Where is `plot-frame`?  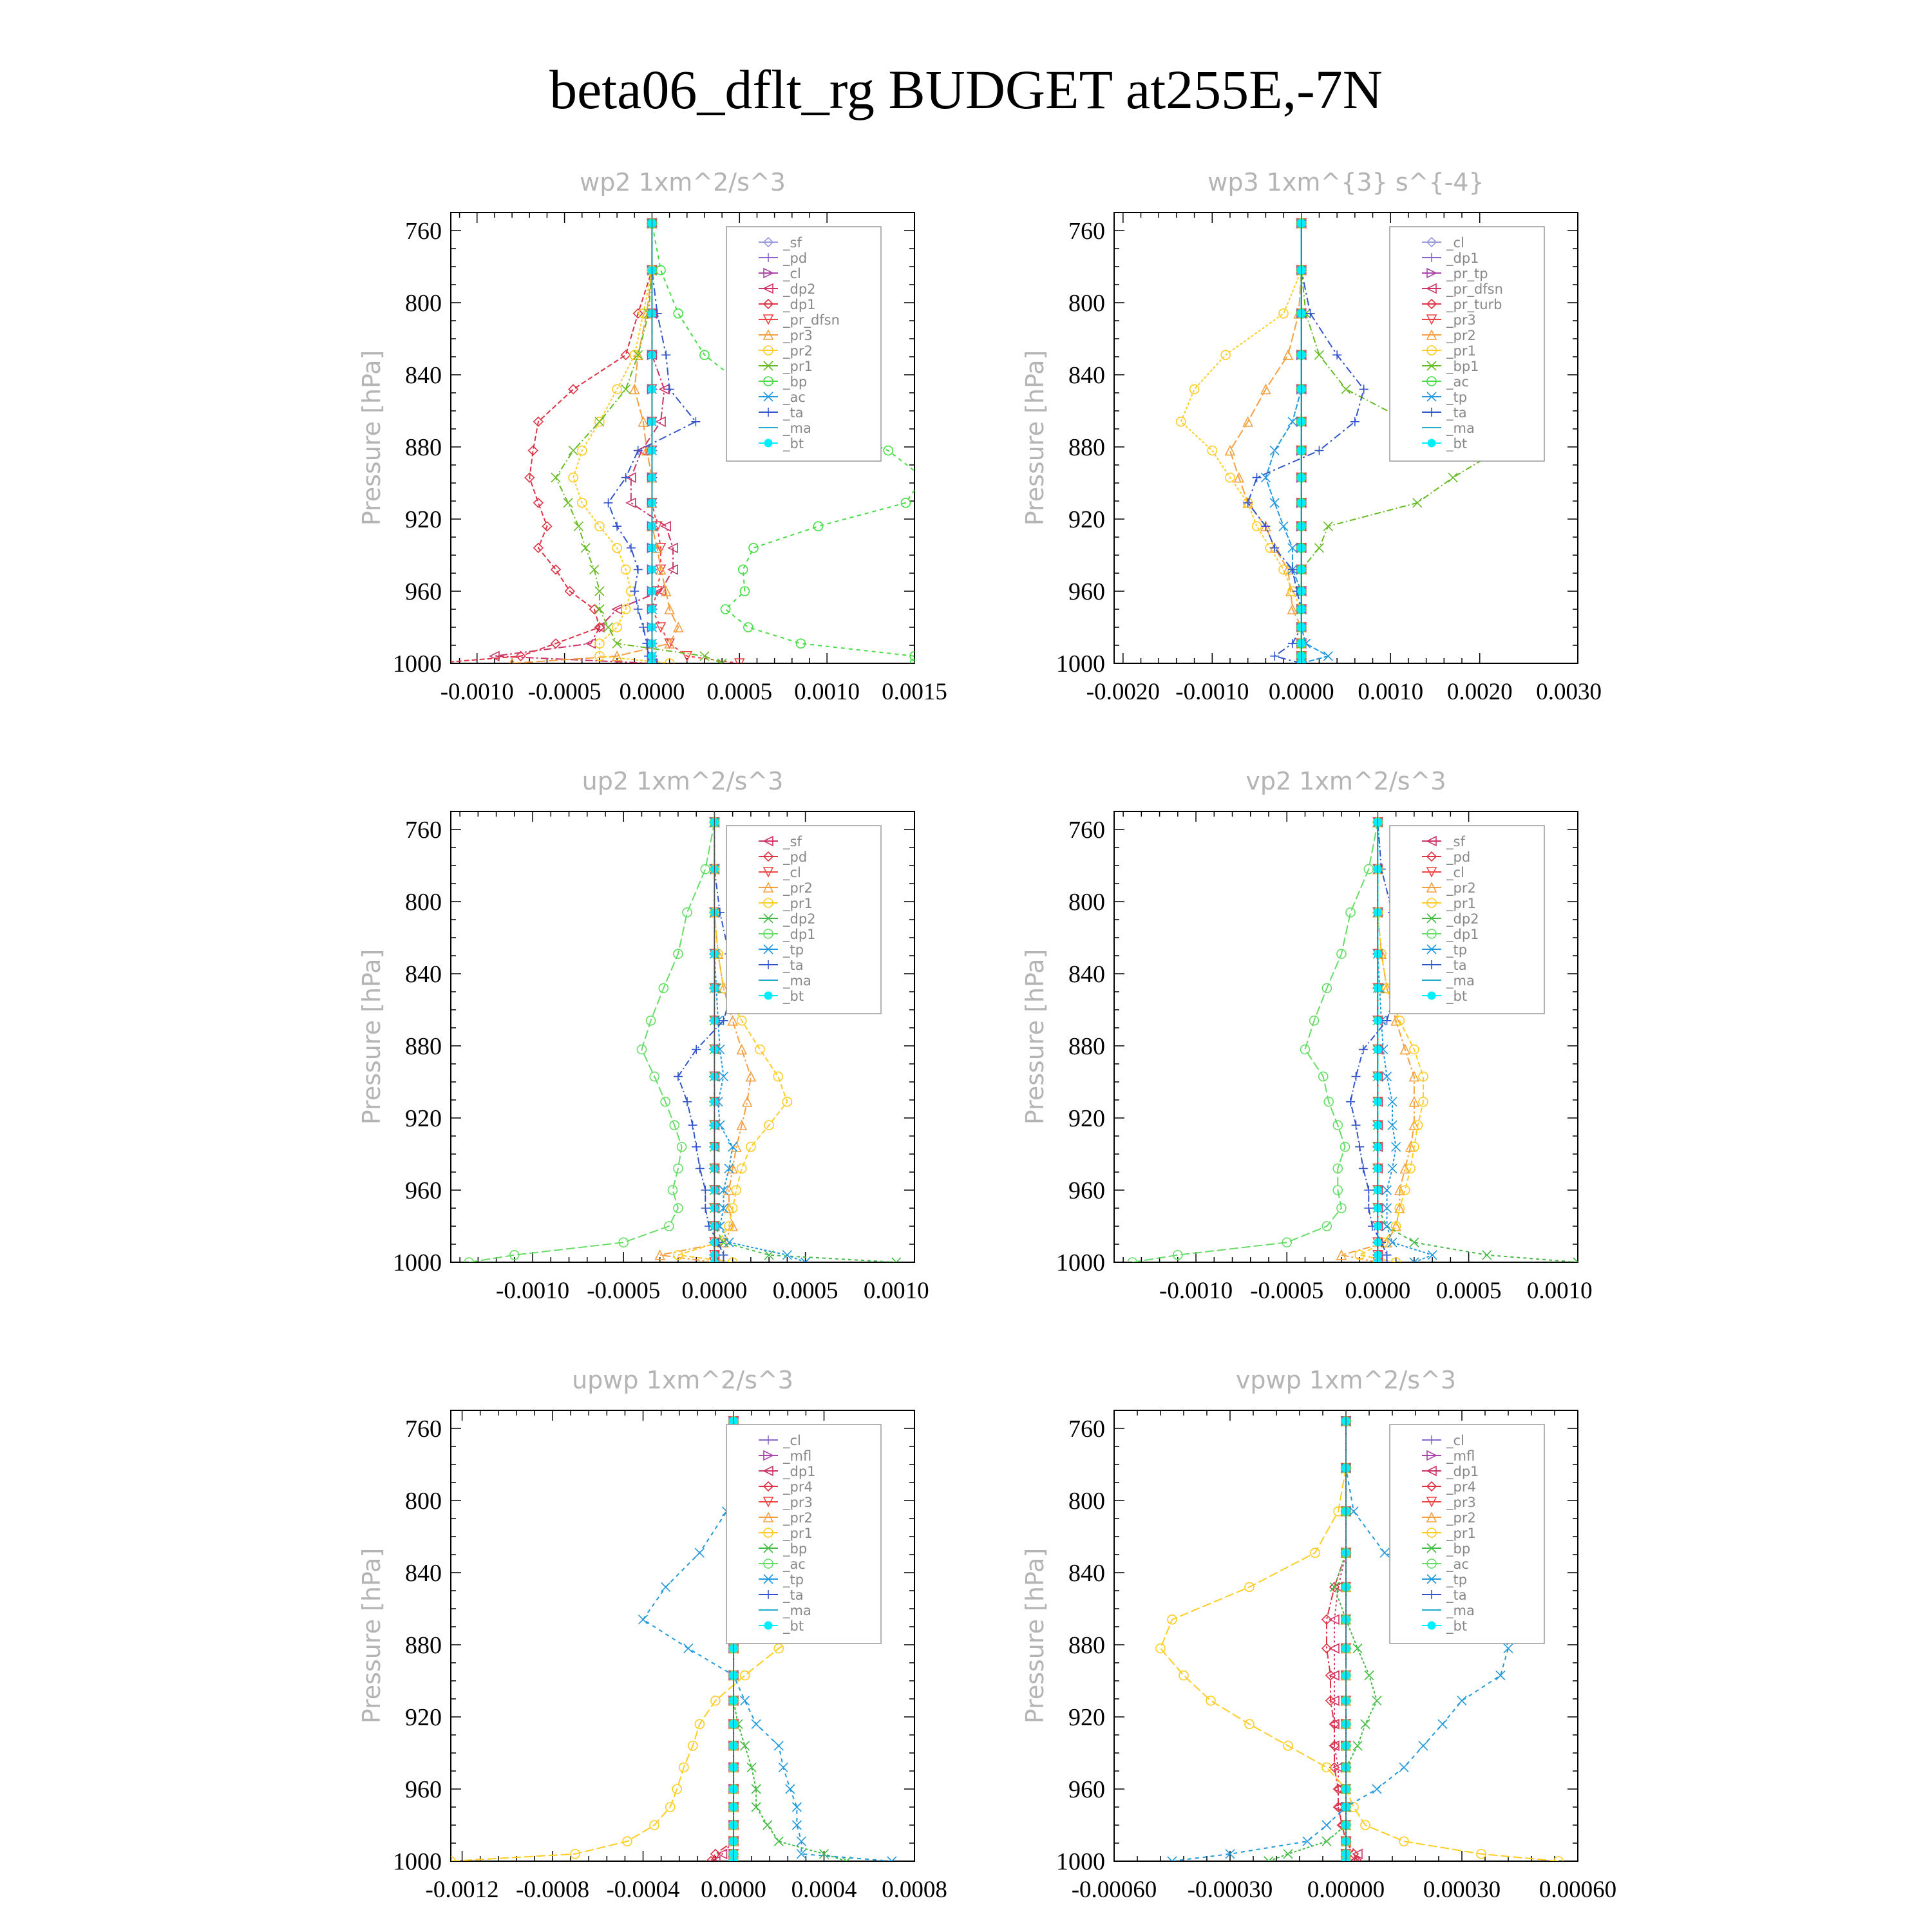 plot-frame is located at coordinates (683, 1037).